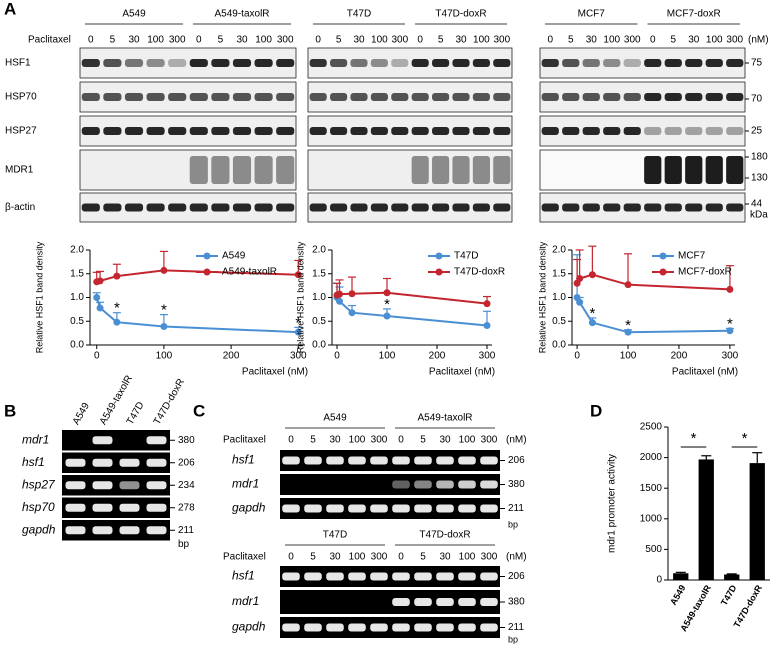  What do you see at coordinates (245, 601) in the screenshot?
I see `row-label: mdr1` at bounding box center [245, 601].